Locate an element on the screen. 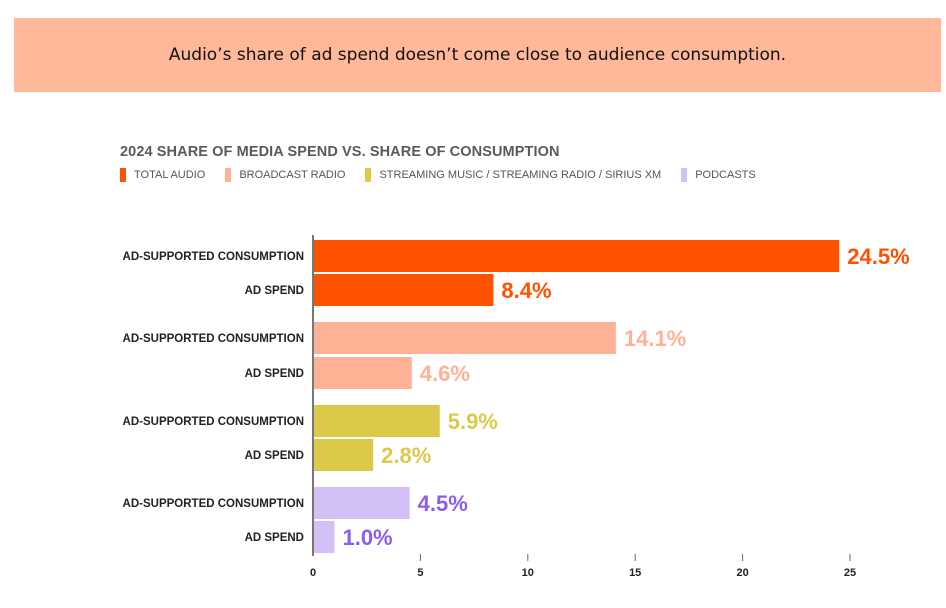  data-label: 24.5% is located at coordinates (878, 256).